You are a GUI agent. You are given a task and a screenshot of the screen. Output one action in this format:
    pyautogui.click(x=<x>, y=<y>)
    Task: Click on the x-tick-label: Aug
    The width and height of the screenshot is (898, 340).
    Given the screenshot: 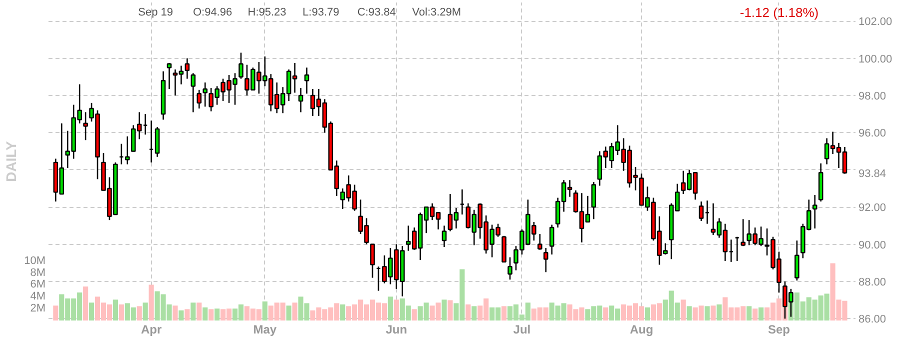 What is the action you would take?
    pyautogui.click(x=642, y=329)
    